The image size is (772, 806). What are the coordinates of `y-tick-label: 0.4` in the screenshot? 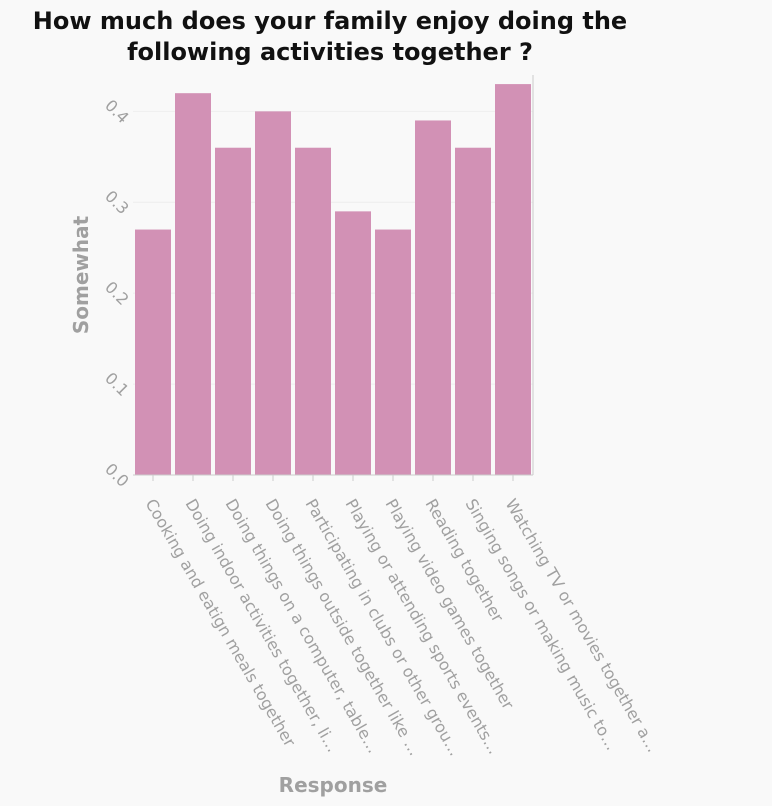 It's located at (116, 111).